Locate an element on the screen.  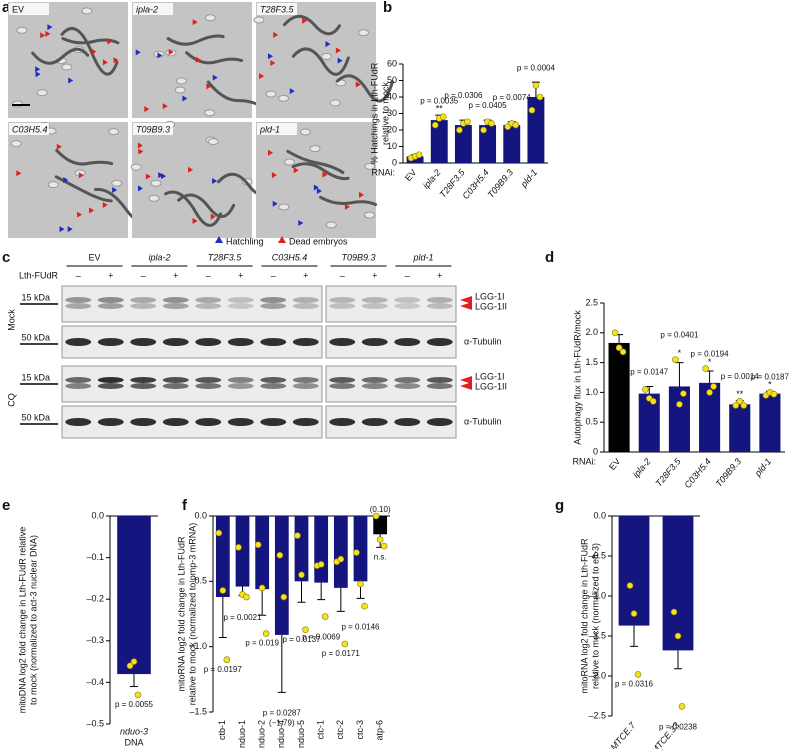
p-value: p = 0.0316 is located at coordinates (634, 684).